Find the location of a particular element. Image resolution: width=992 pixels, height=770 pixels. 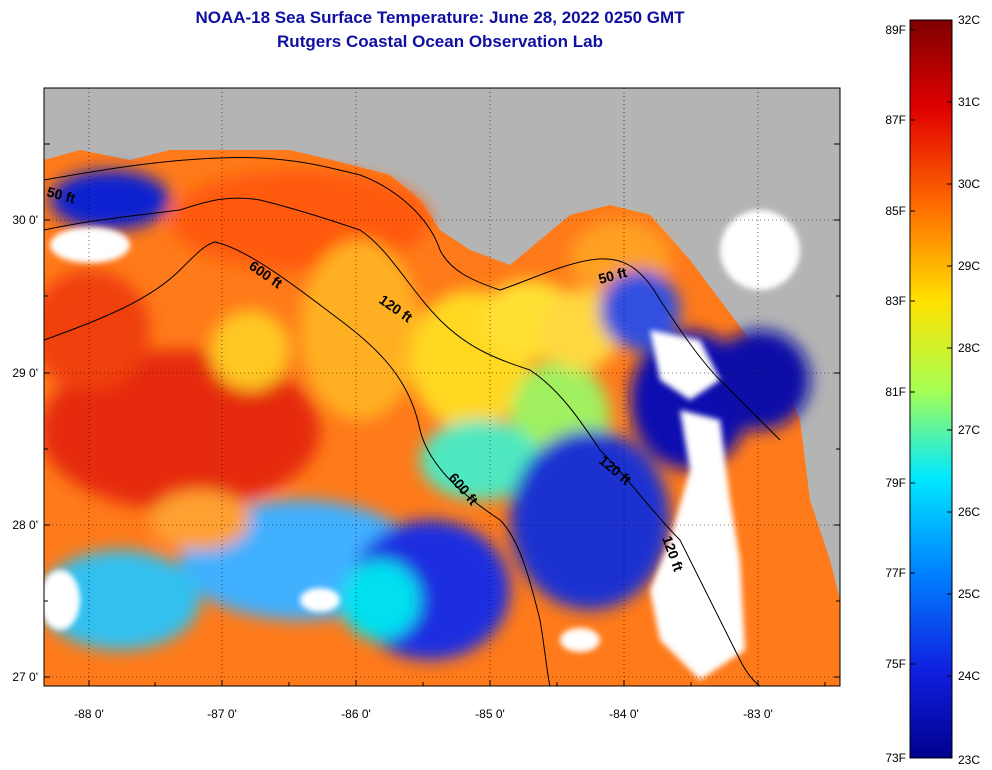

colorbar-f-label: 77F is located at coordinates (895, 573).